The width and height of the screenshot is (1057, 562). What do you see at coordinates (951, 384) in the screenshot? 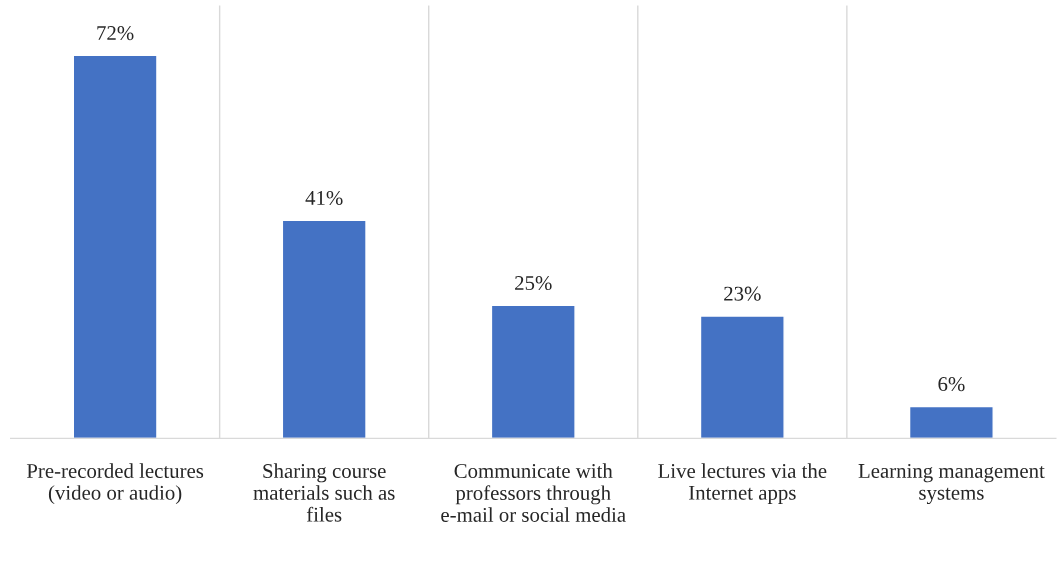
I see `data-label: 6%` at bounding box center [951, 384].